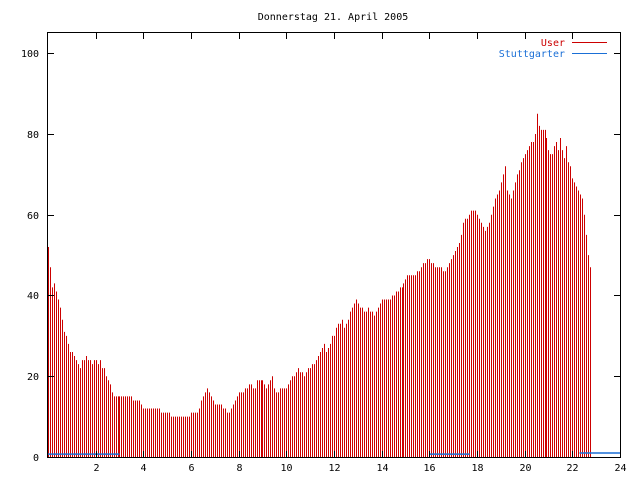  I want to click on x-tick-label: 4, so click(143, 468).